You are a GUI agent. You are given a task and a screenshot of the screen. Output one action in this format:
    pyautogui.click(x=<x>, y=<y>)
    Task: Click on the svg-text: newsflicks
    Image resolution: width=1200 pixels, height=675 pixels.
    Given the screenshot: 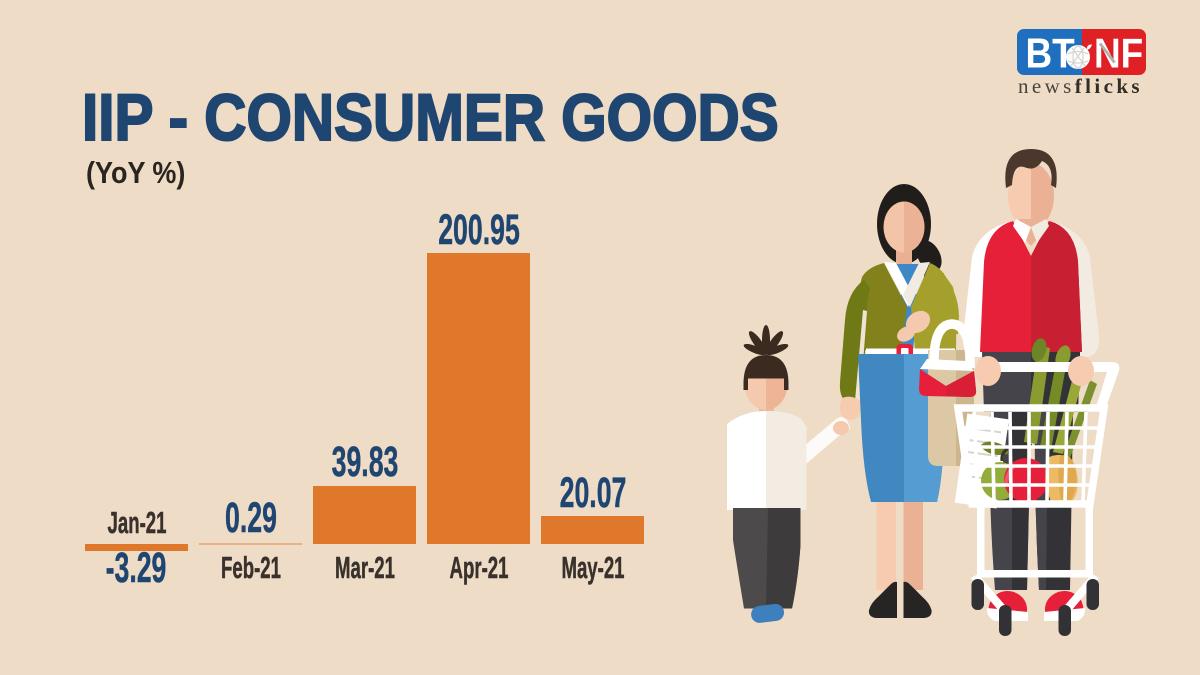 What is the action you would take?
    pyautogui.click(x=1080, y=86)
    